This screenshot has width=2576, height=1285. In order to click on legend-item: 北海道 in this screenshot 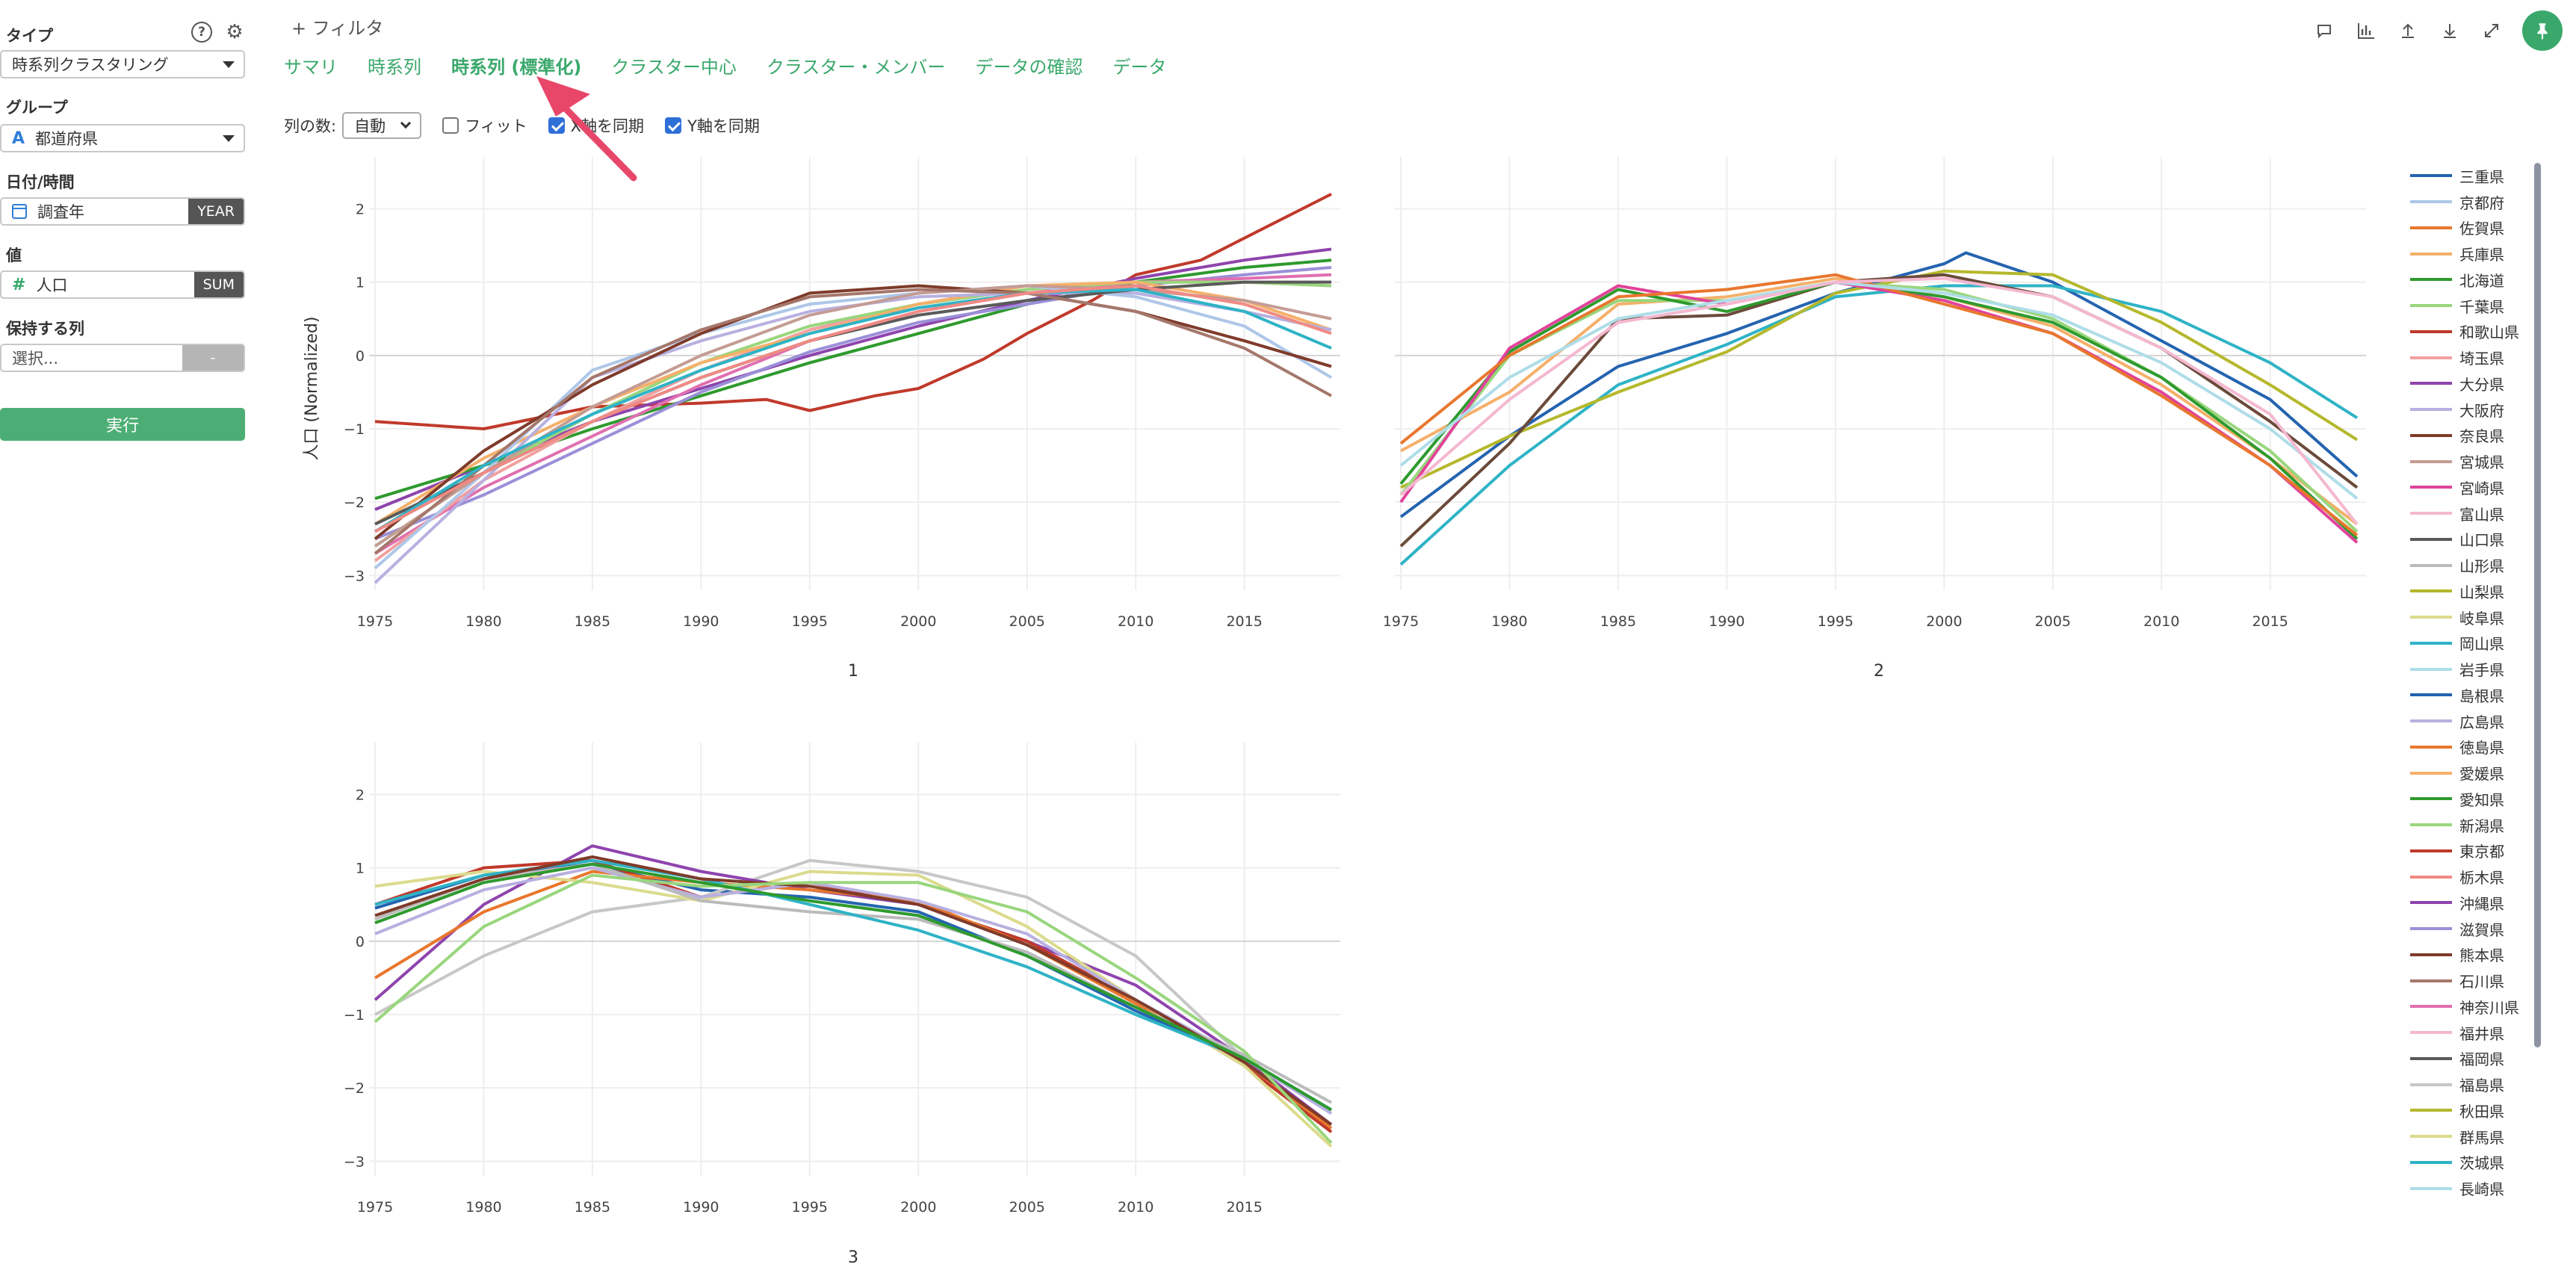, I will do `click(2473, 280)`.